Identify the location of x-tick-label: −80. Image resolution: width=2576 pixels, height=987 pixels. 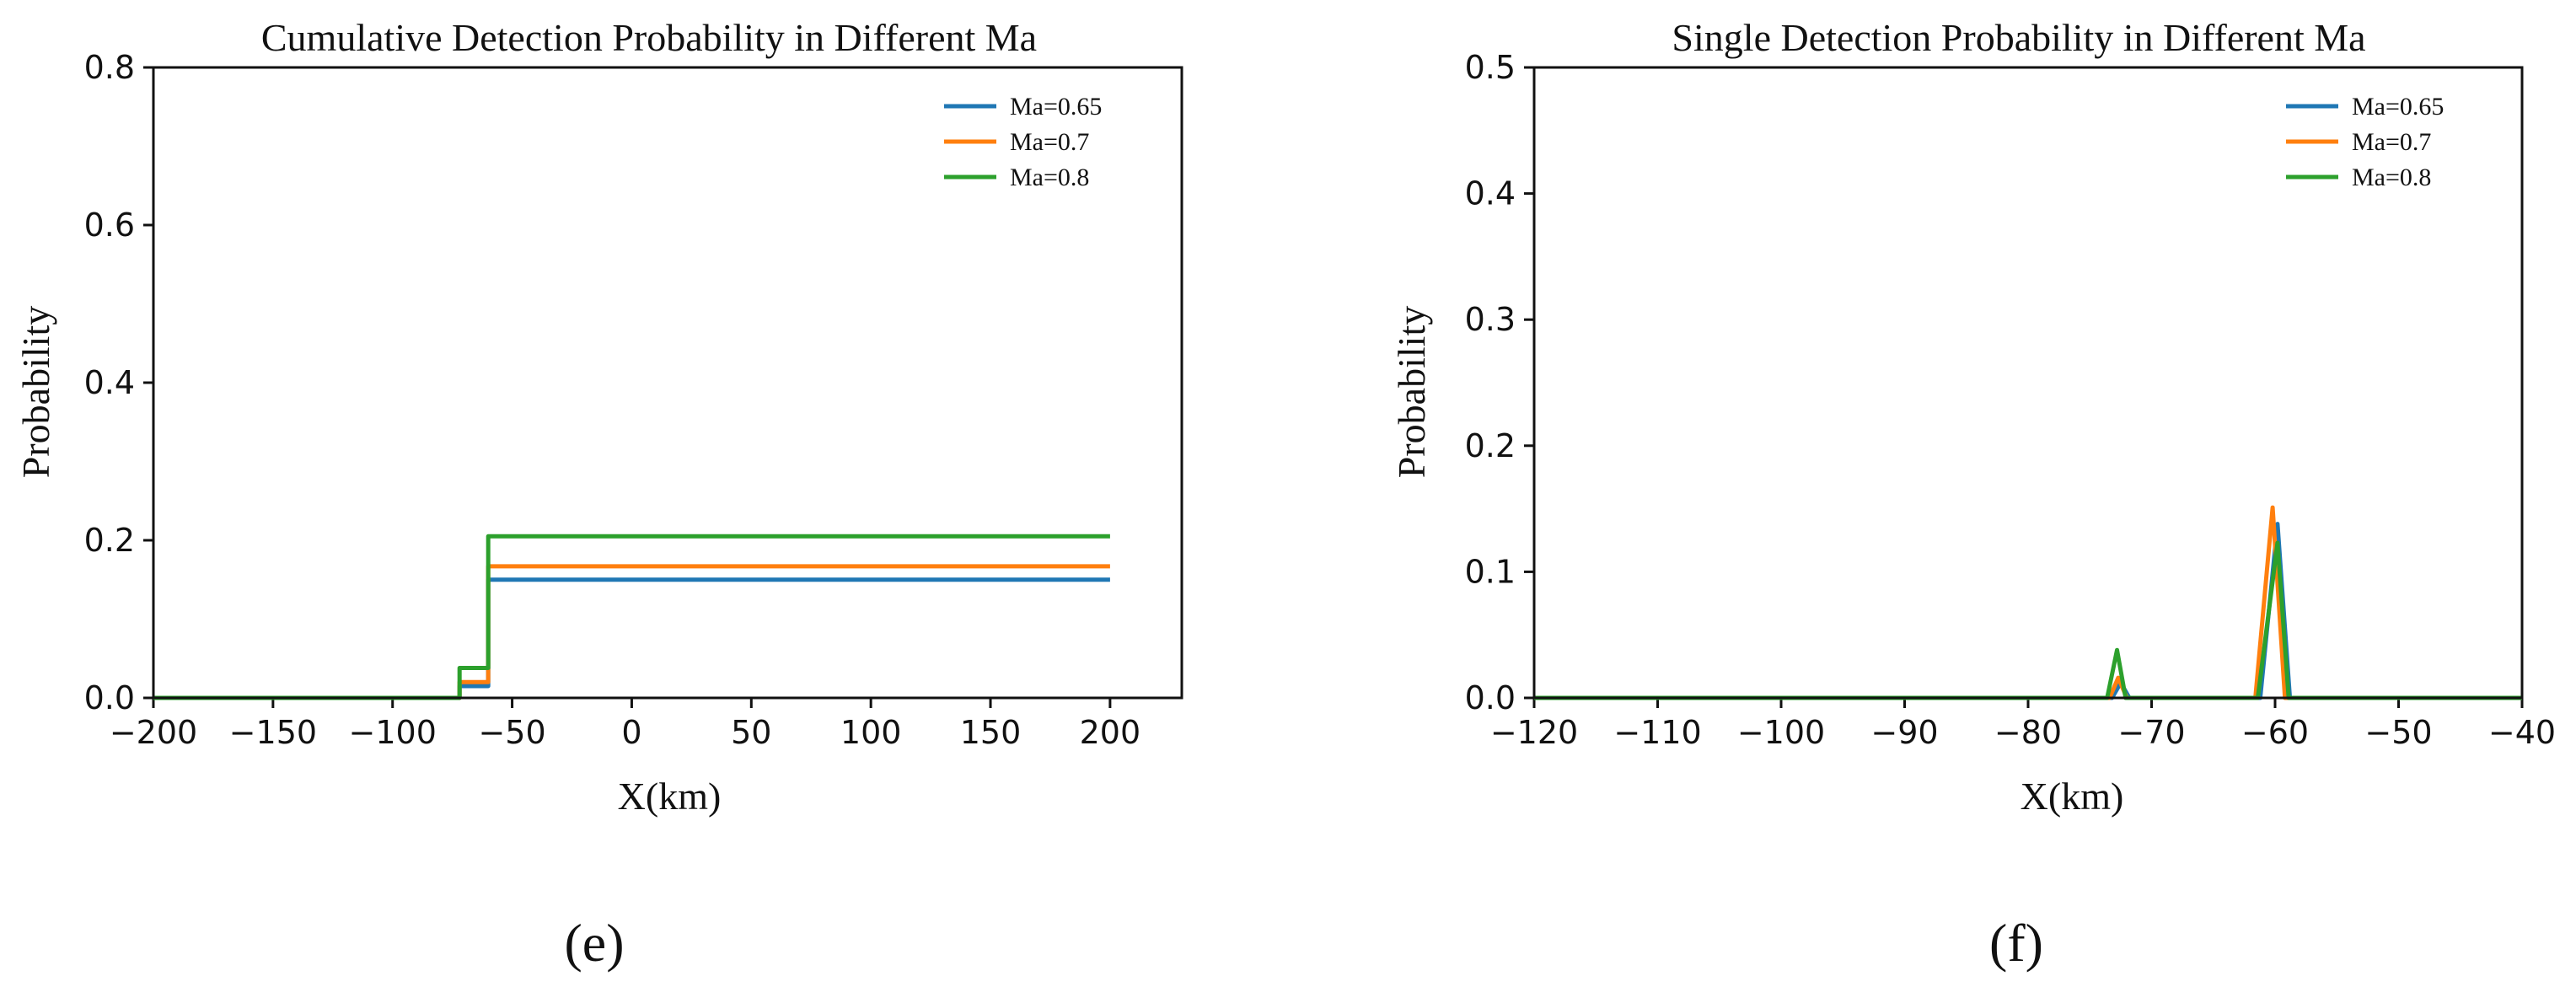
(2028, 732).